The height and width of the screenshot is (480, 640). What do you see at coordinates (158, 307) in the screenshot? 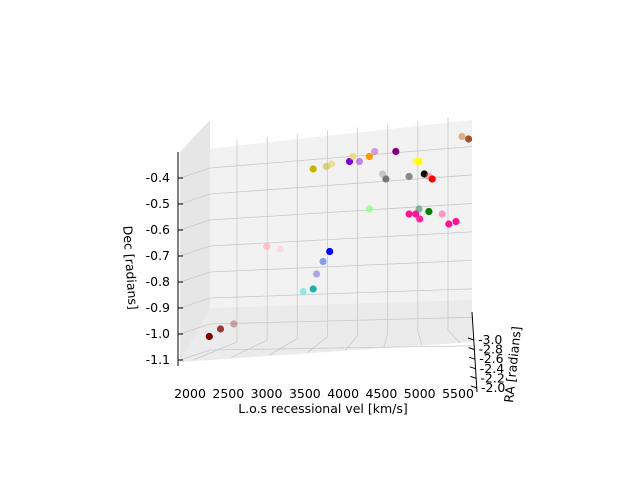
I see `z-tick-label: -0.9` at bounding box center [158, 307].